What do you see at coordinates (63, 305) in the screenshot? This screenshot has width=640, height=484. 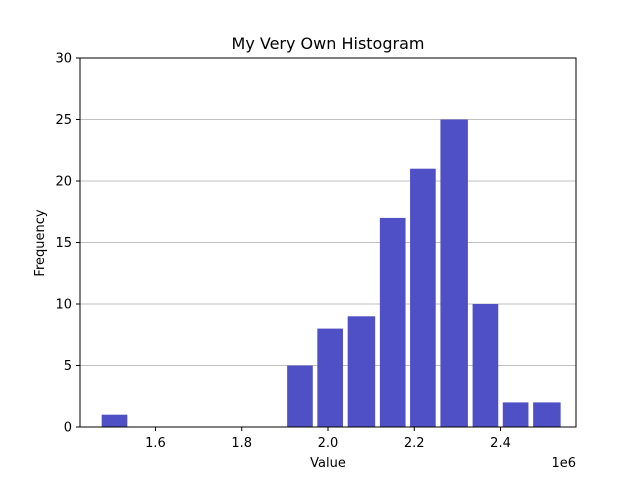 I see `y-tick-label-2: 10` at bounding box center [63, 305].